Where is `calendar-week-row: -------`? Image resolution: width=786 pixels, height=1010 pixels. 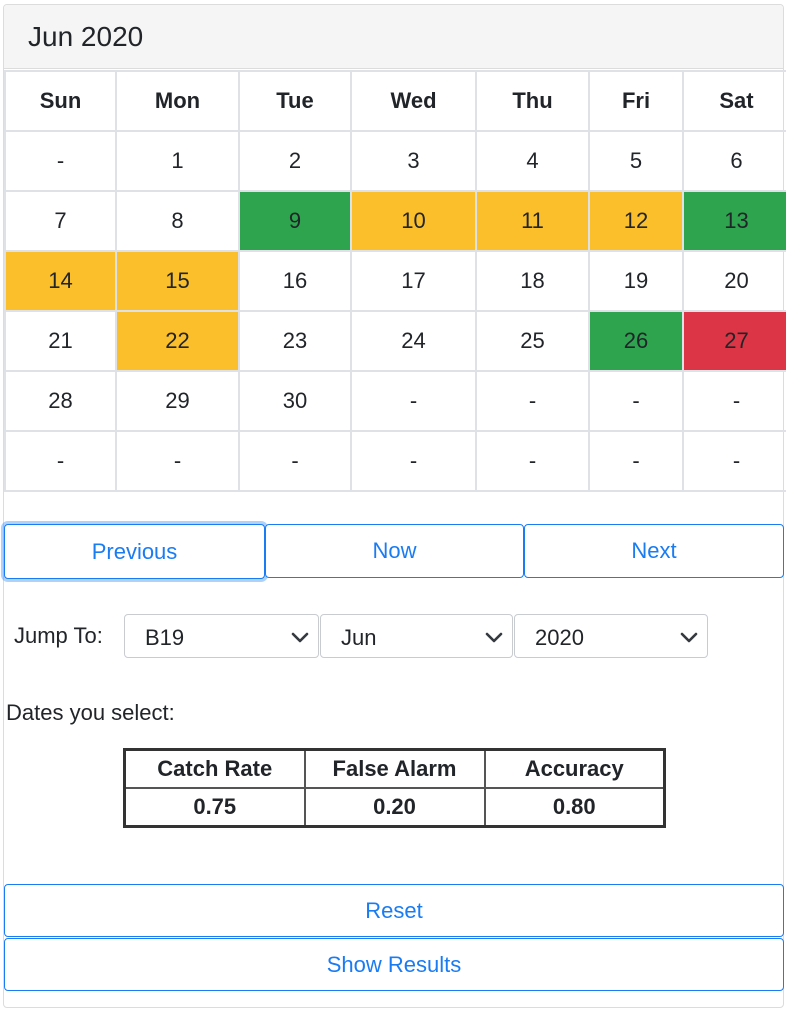
calendar-week-row: ------- is located at coordinates (395, 461).